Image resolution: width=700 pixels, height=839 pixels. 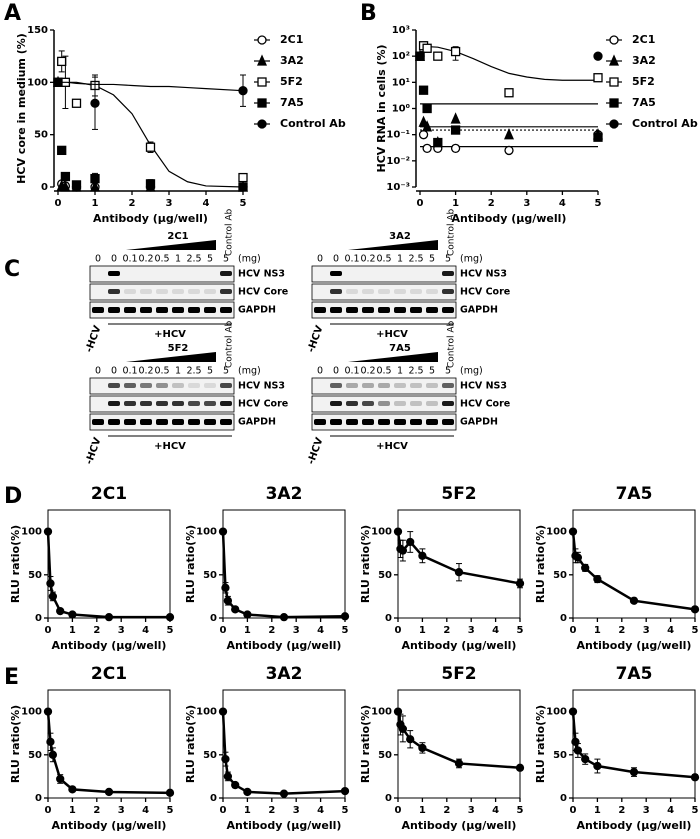 I want to click on y-tick-label: 10⁻³, so click(x=398, y=187).